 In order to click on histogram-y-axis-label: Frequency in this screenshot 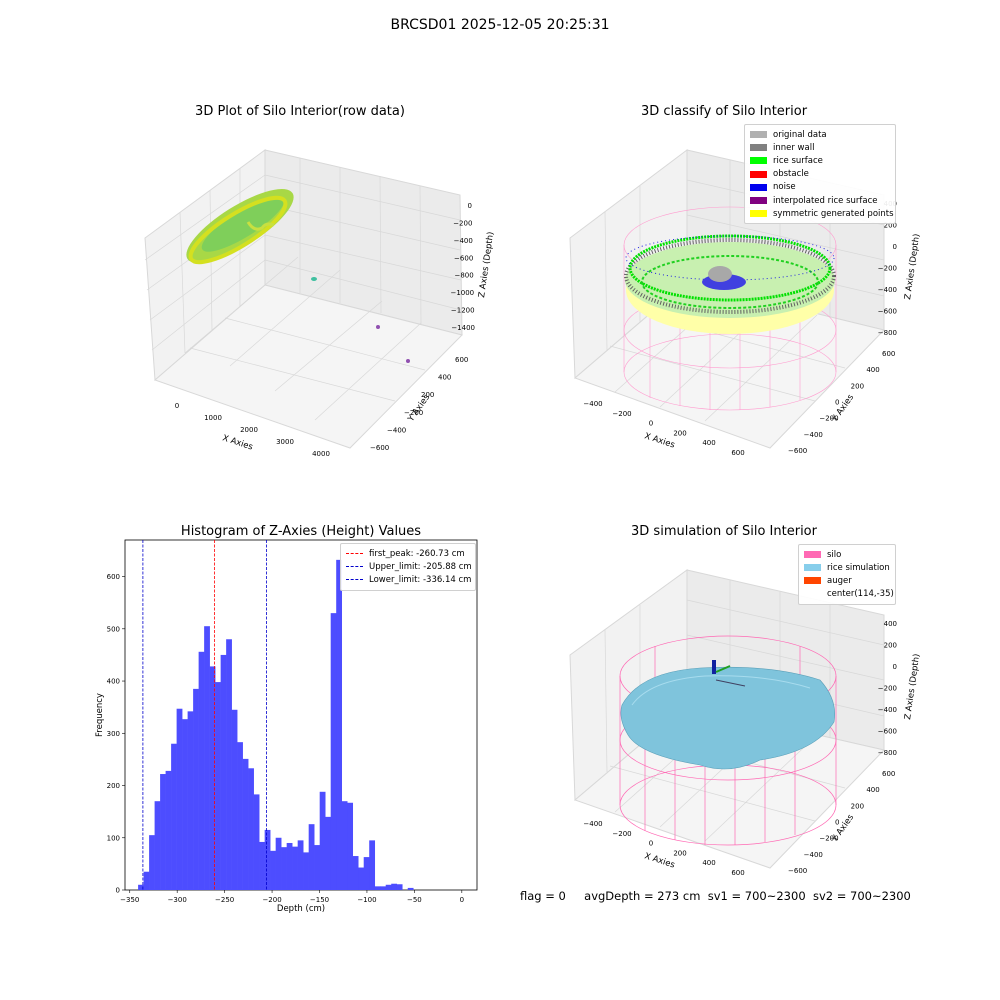, I will do `click(100, 715)`.